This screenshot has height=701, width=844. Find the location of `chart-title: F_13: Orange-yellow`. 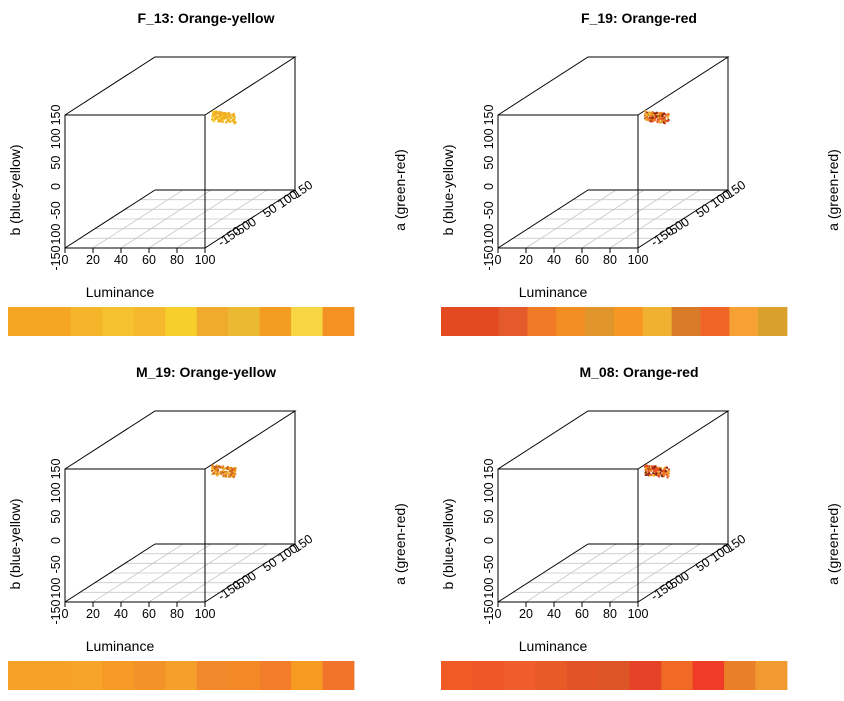

chart-title: F_13: Orange-yellow is located at coordinates (206, 18).